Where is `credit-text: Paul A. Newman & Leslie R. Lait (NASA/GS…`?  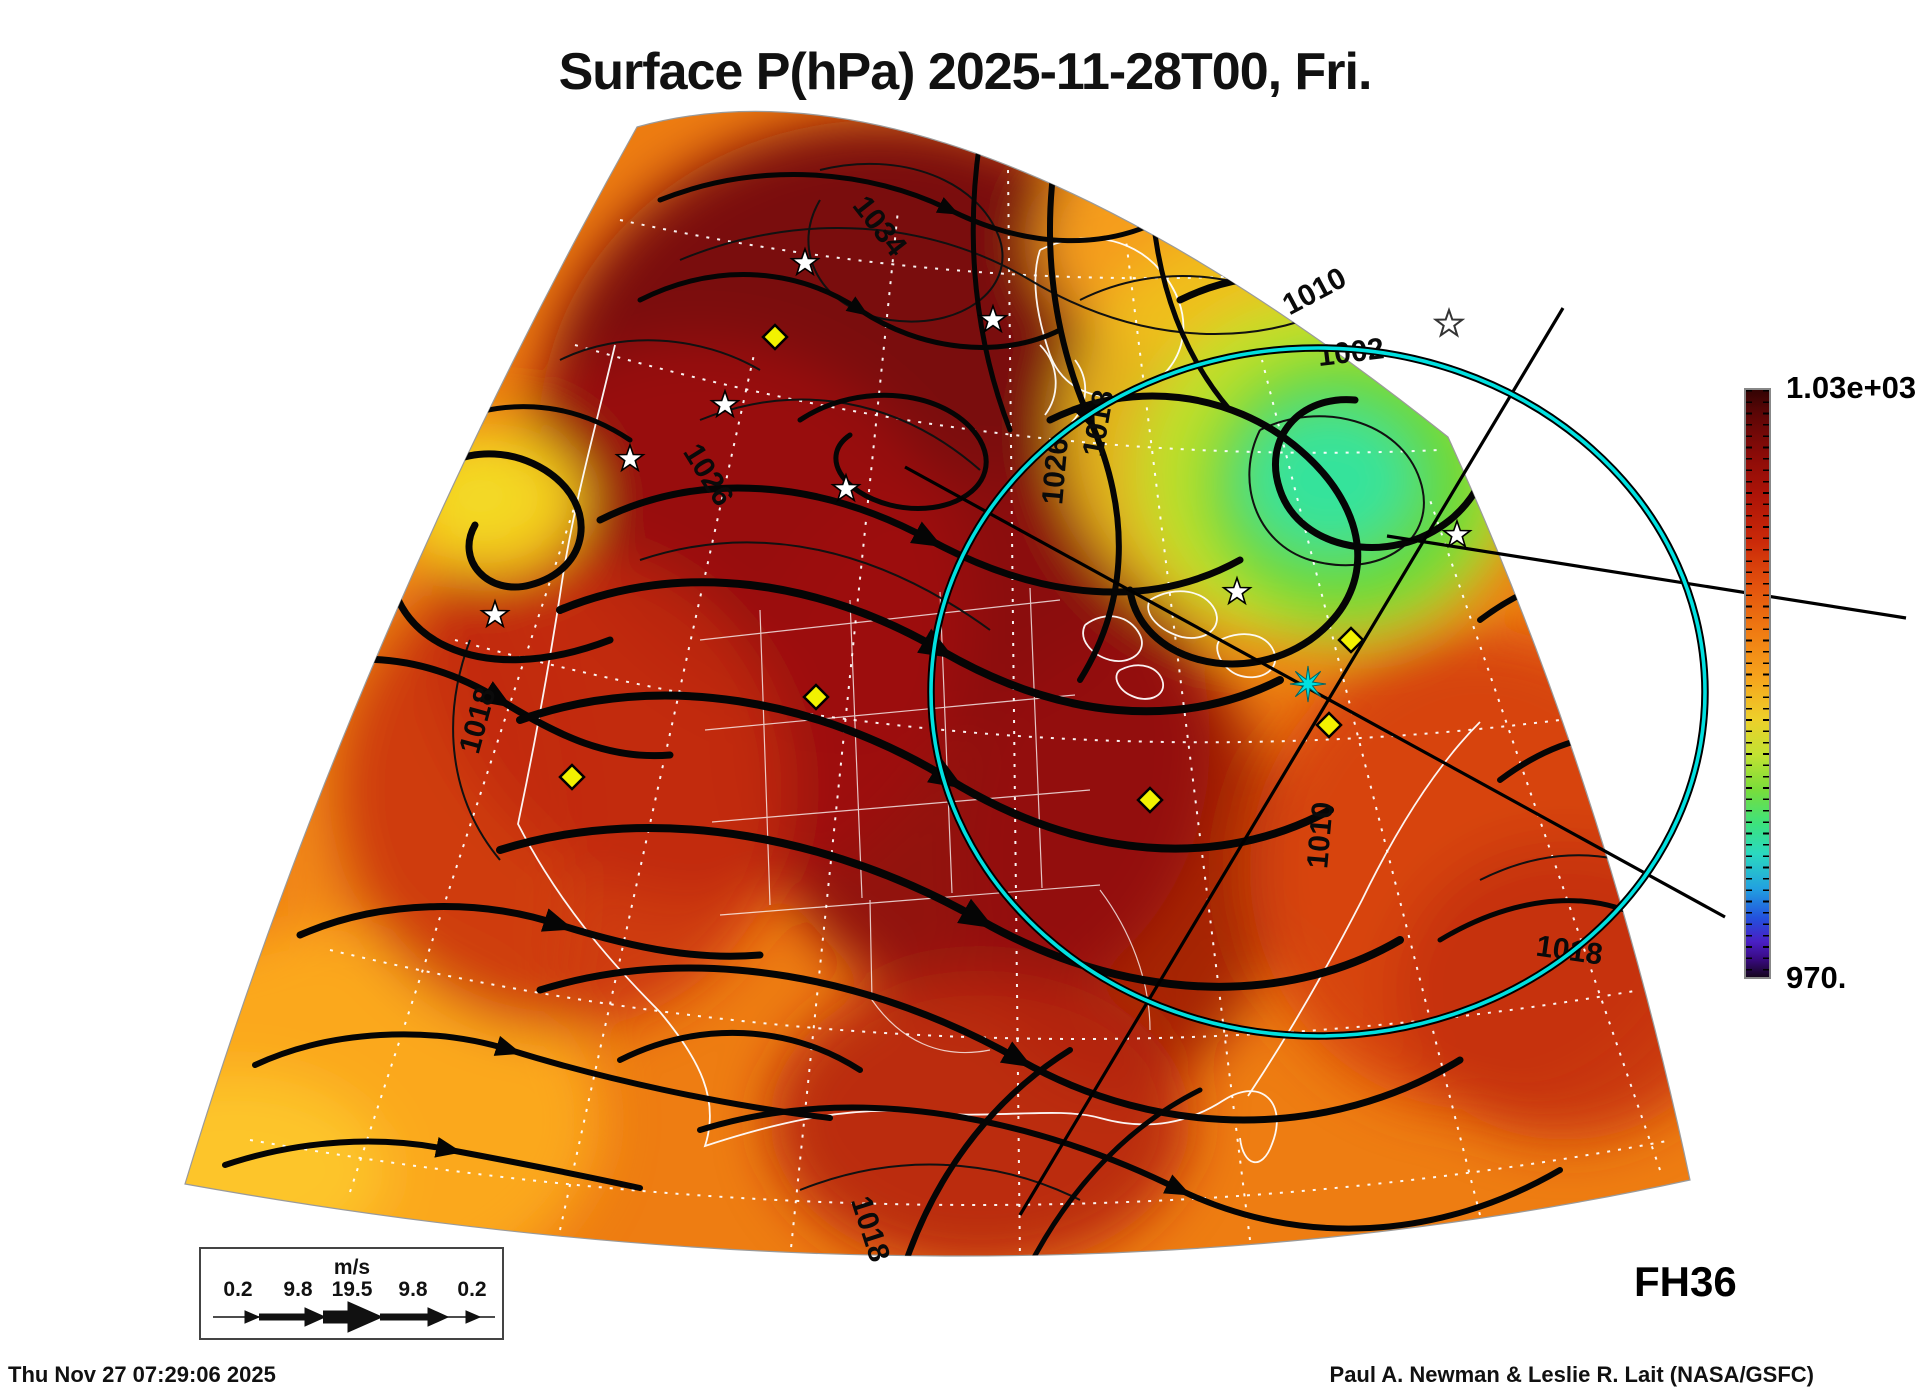 credit-text: Paul A. Newman & Leslie R. Lait (NASA/GS… is located at coordinates (1571, 1374).